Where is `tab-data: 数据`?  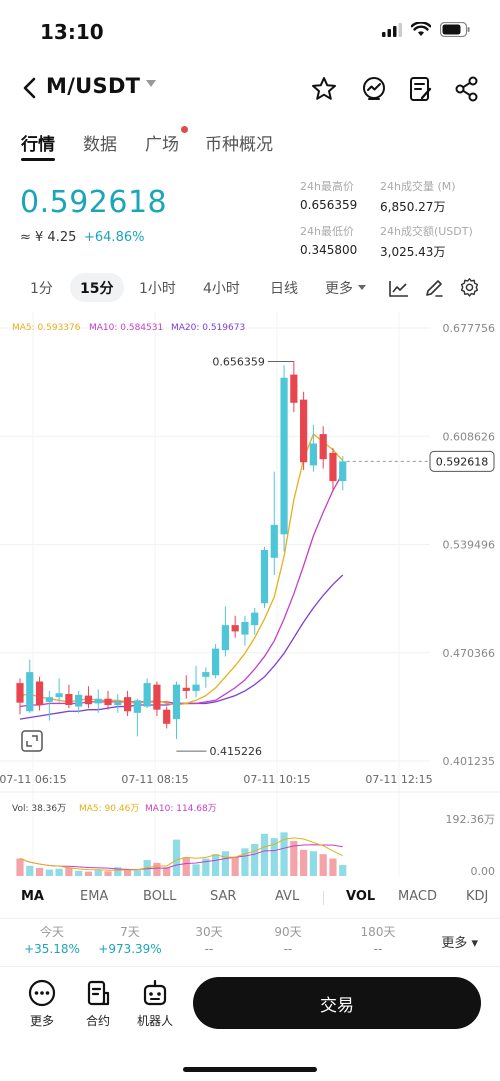 tab-data: 数据 is located at coordinates (100, 145).